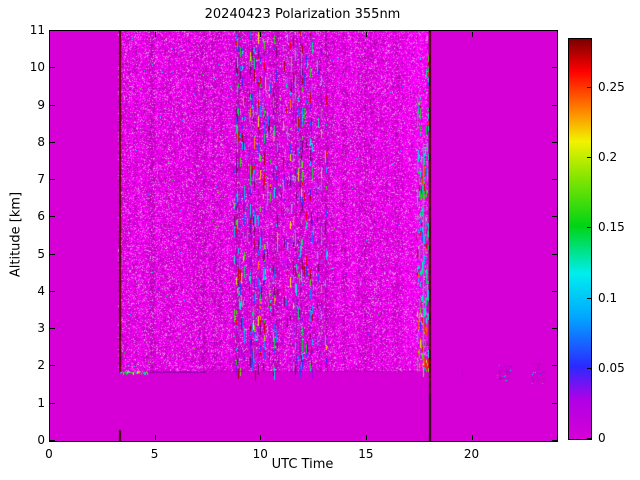 This screenshot has height=480, width=640. What do you see at coordinates (608, 297) in the screenshot?
I see `colorbar-tick-label: 0.1` at bounding box center [608, 297].